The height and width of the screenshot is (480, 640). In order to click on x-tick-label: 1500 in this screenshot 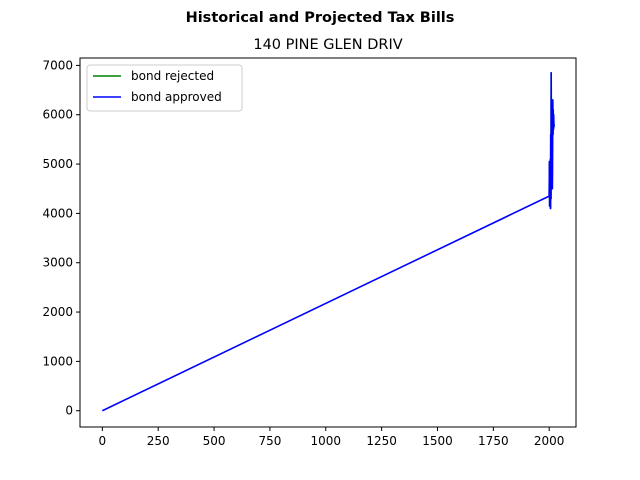, I will do `click(437, 441)`.